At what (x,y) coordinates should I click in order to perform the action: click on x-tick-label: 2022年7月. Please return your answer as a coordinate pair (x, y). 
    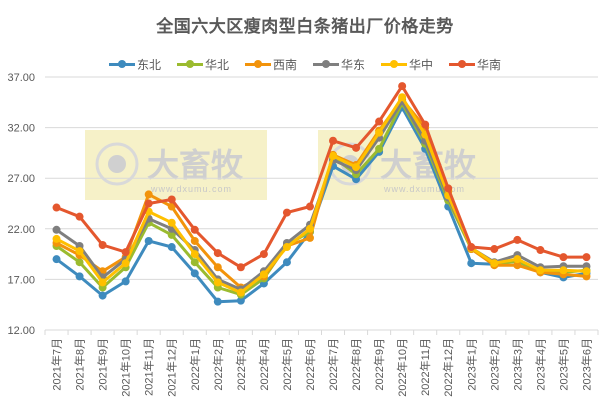
    Looking at the image, I should click on (333, 364).